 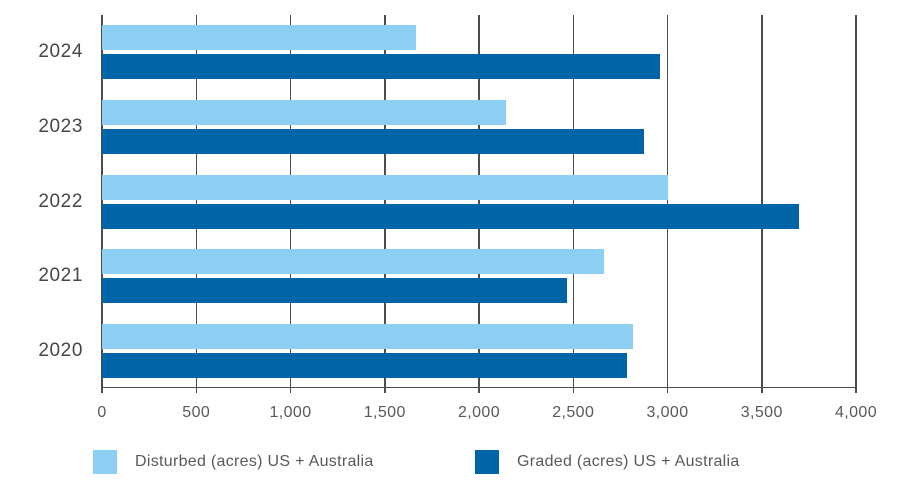 What do you see at coordinates (196, 412) in the screenshot?
I see `x-tick-label-500: 500` at bounding box center [196, 412].